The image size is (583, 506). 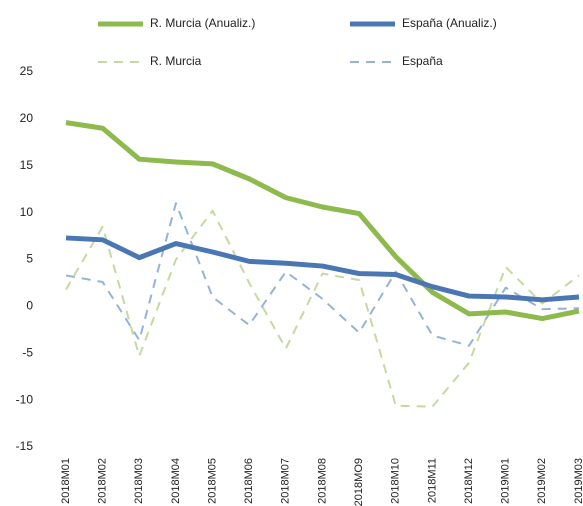 I want to click on y-tick-label: -10, so click(x=25, y=399).